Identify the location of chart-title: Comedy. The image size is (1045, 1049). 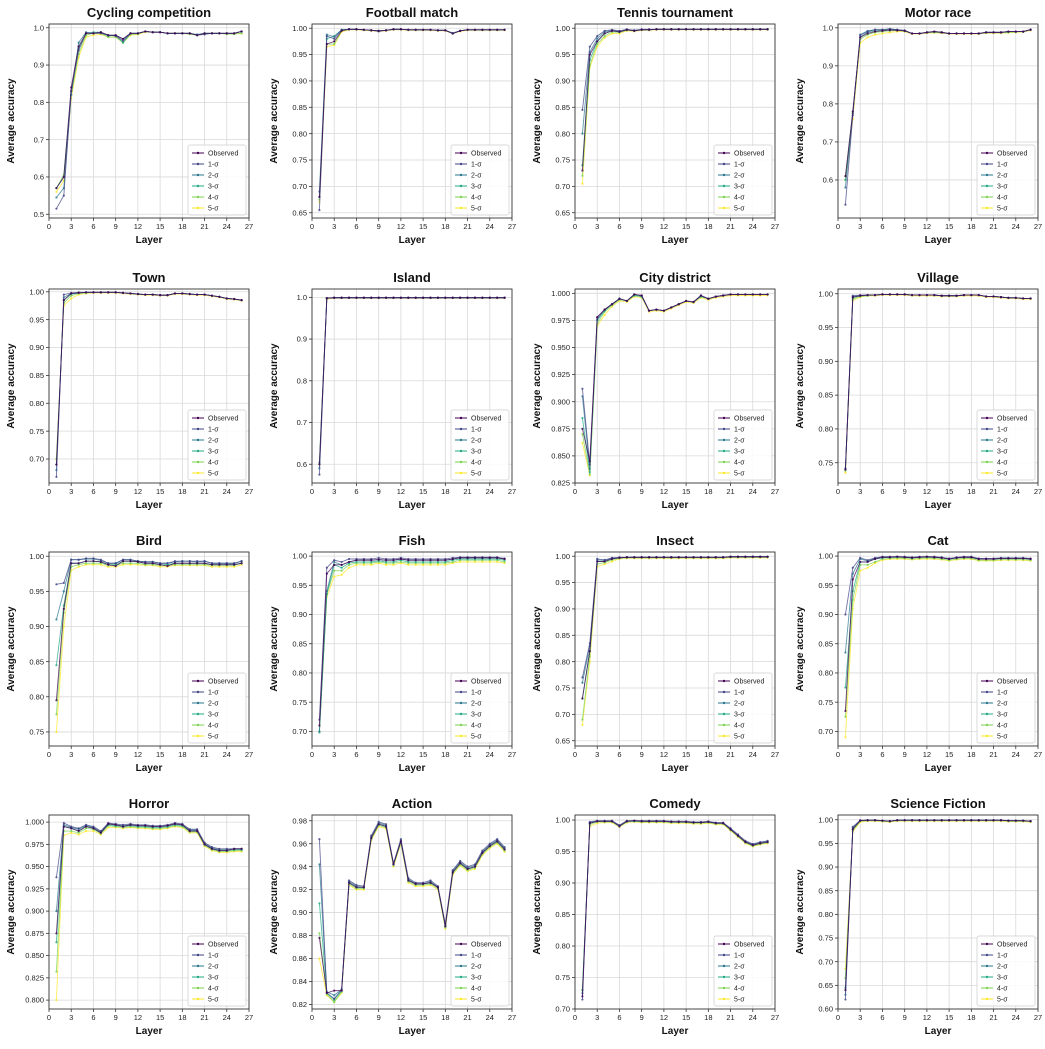
(675, 803).